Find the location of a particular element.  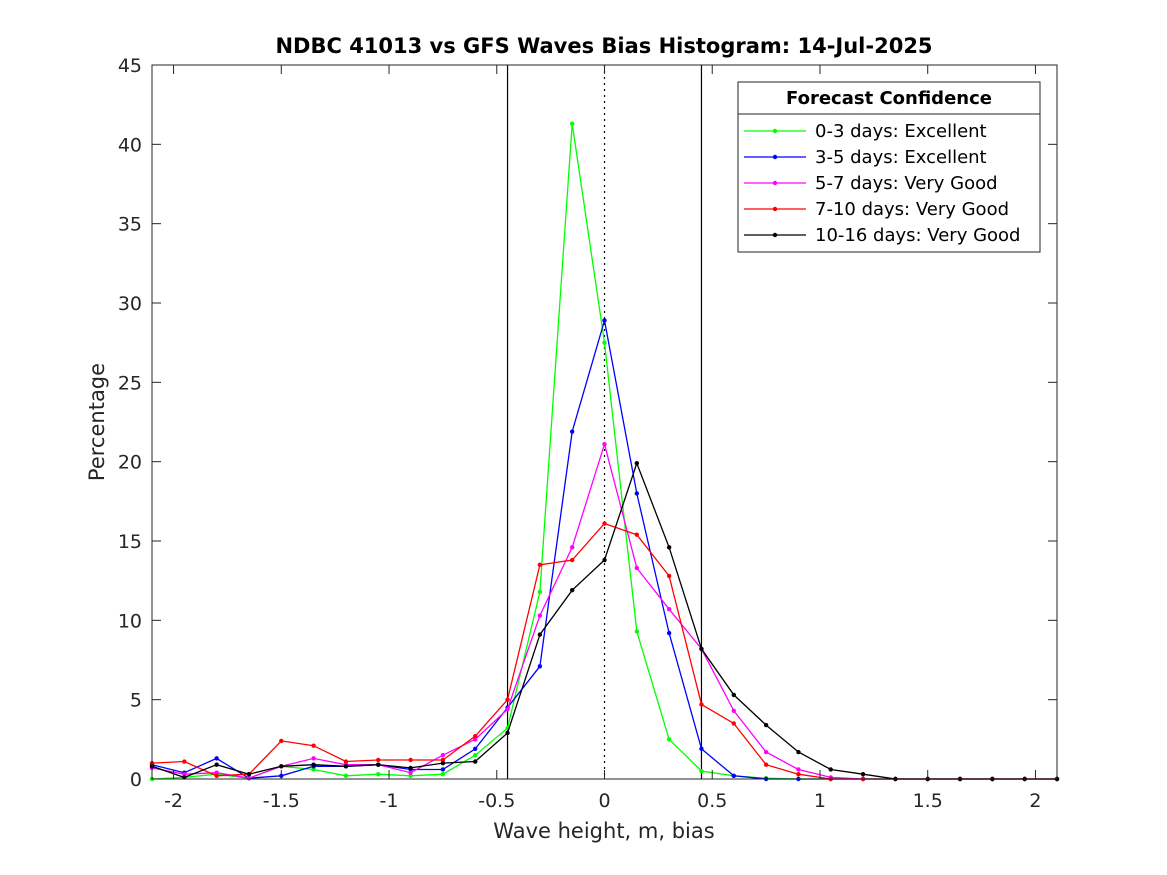

legend-label: 0-3 days: Excellent is located at coordinates (901, 131).